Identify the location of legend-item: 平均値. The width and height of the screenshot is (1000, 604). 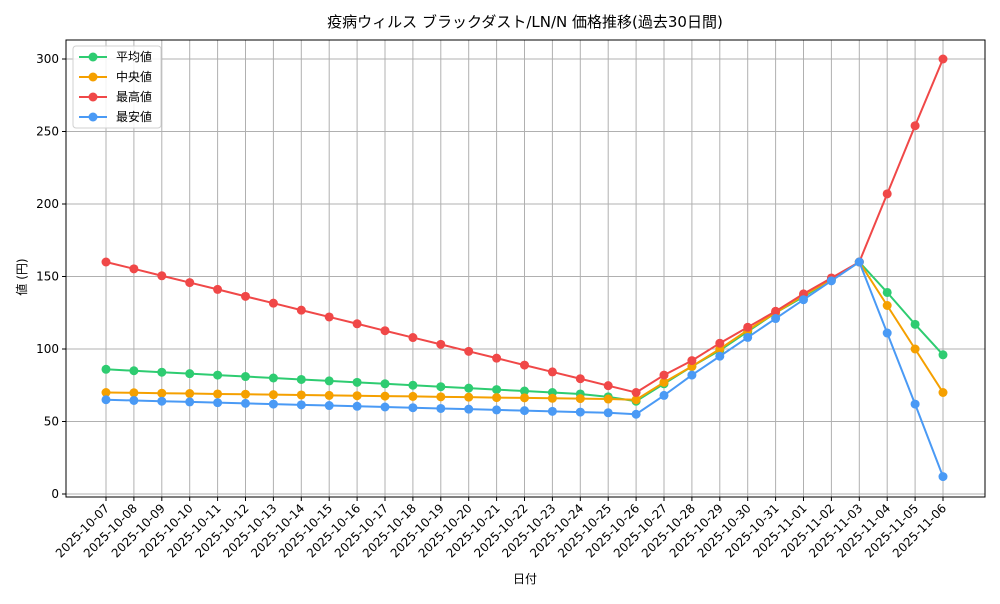
(115, 56).